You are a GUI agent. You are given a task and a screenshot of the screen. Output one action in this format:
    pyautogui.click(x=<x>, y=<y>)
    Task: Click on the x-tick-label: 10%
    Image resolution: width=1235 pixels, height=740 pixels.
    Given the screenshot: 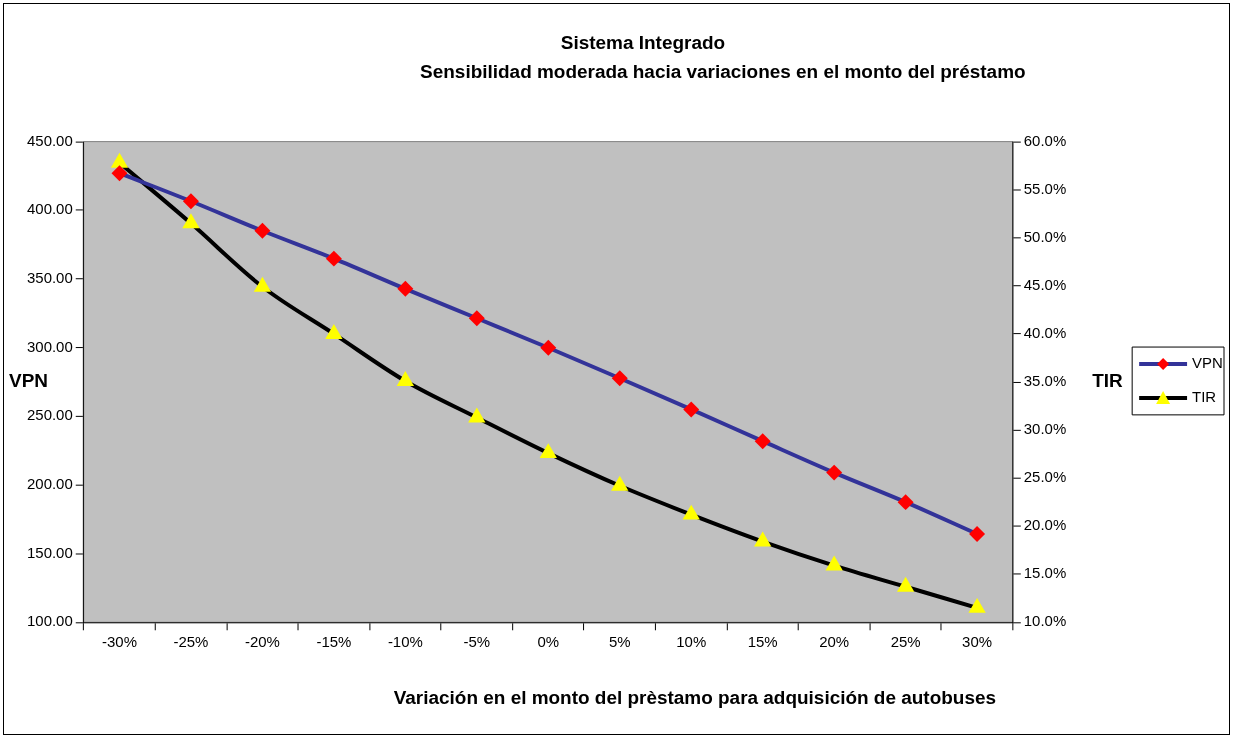 What is the action you would take?
    pyautogui.click(x=691, y=642)
    